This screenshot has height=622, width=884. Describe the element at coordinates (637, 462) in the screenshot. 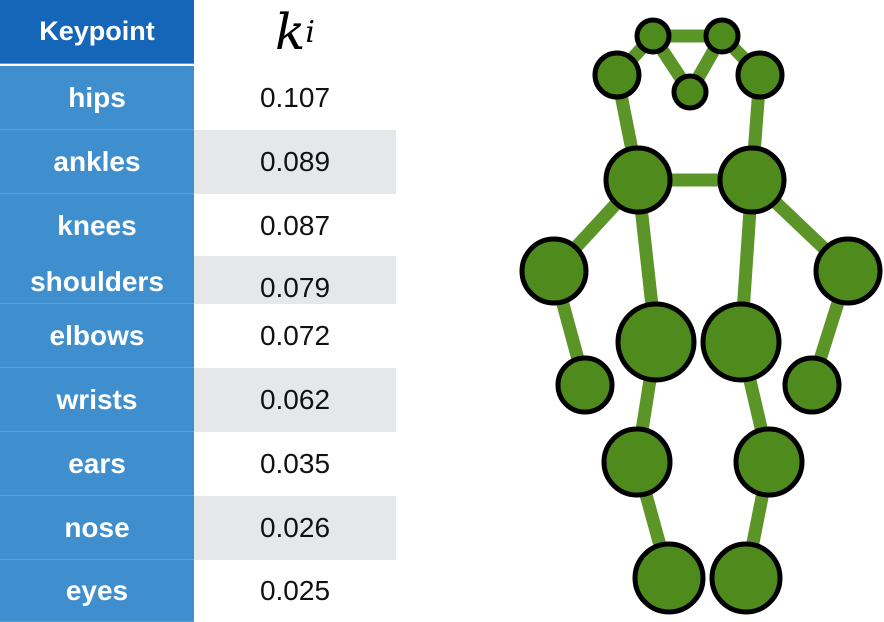

I see `left-knee-joint` at that location.